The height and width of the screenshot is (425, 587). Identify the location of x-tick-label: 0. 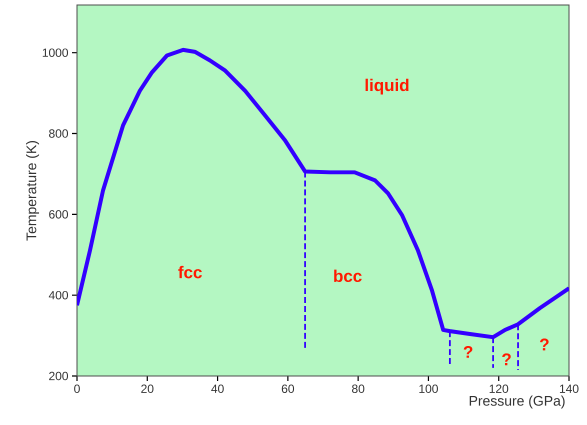
(77, 388).